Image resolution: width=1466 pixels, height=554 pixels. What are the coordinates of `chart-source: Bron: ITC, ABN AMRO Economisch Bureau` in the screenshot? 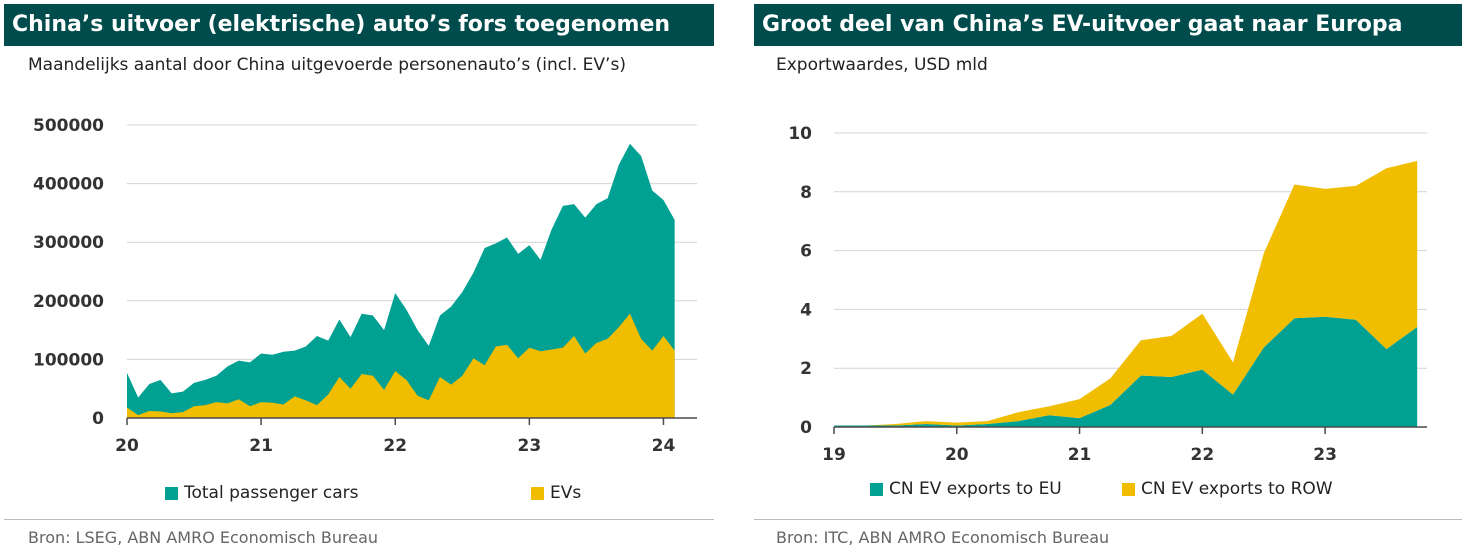 It's located at (943, 537).